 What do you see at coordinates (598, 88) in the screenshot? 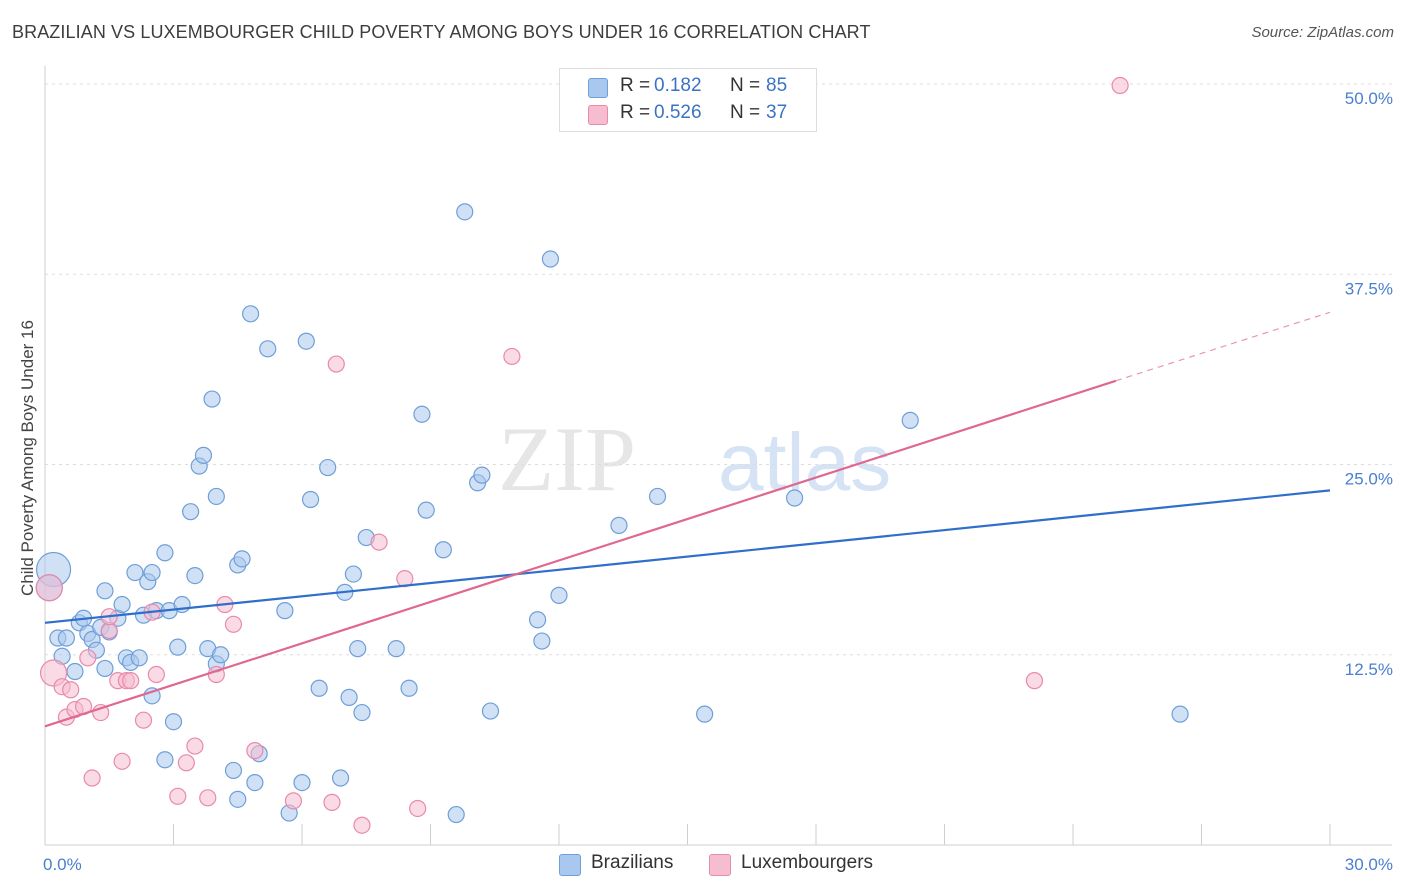
I see `legend-swatch-blue` at bounding box center [598, 88].